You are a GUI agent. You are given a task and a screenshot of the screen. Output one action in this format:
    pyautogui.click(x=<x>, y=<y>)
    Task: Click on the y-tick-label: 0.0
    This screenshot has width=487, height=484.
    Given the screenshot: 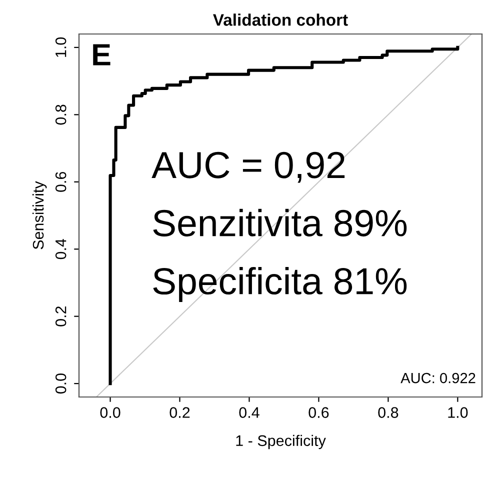 What is the action you would take?
    pyautogui.click(x=60, y=384)
    